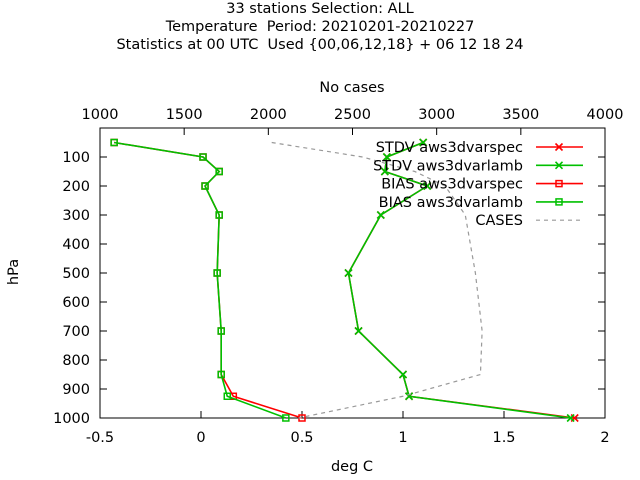 The width and height of the screenshot is (640, 480). I want to click on legend-label: BIAS aws3dvarlamb, so click(451, 203).